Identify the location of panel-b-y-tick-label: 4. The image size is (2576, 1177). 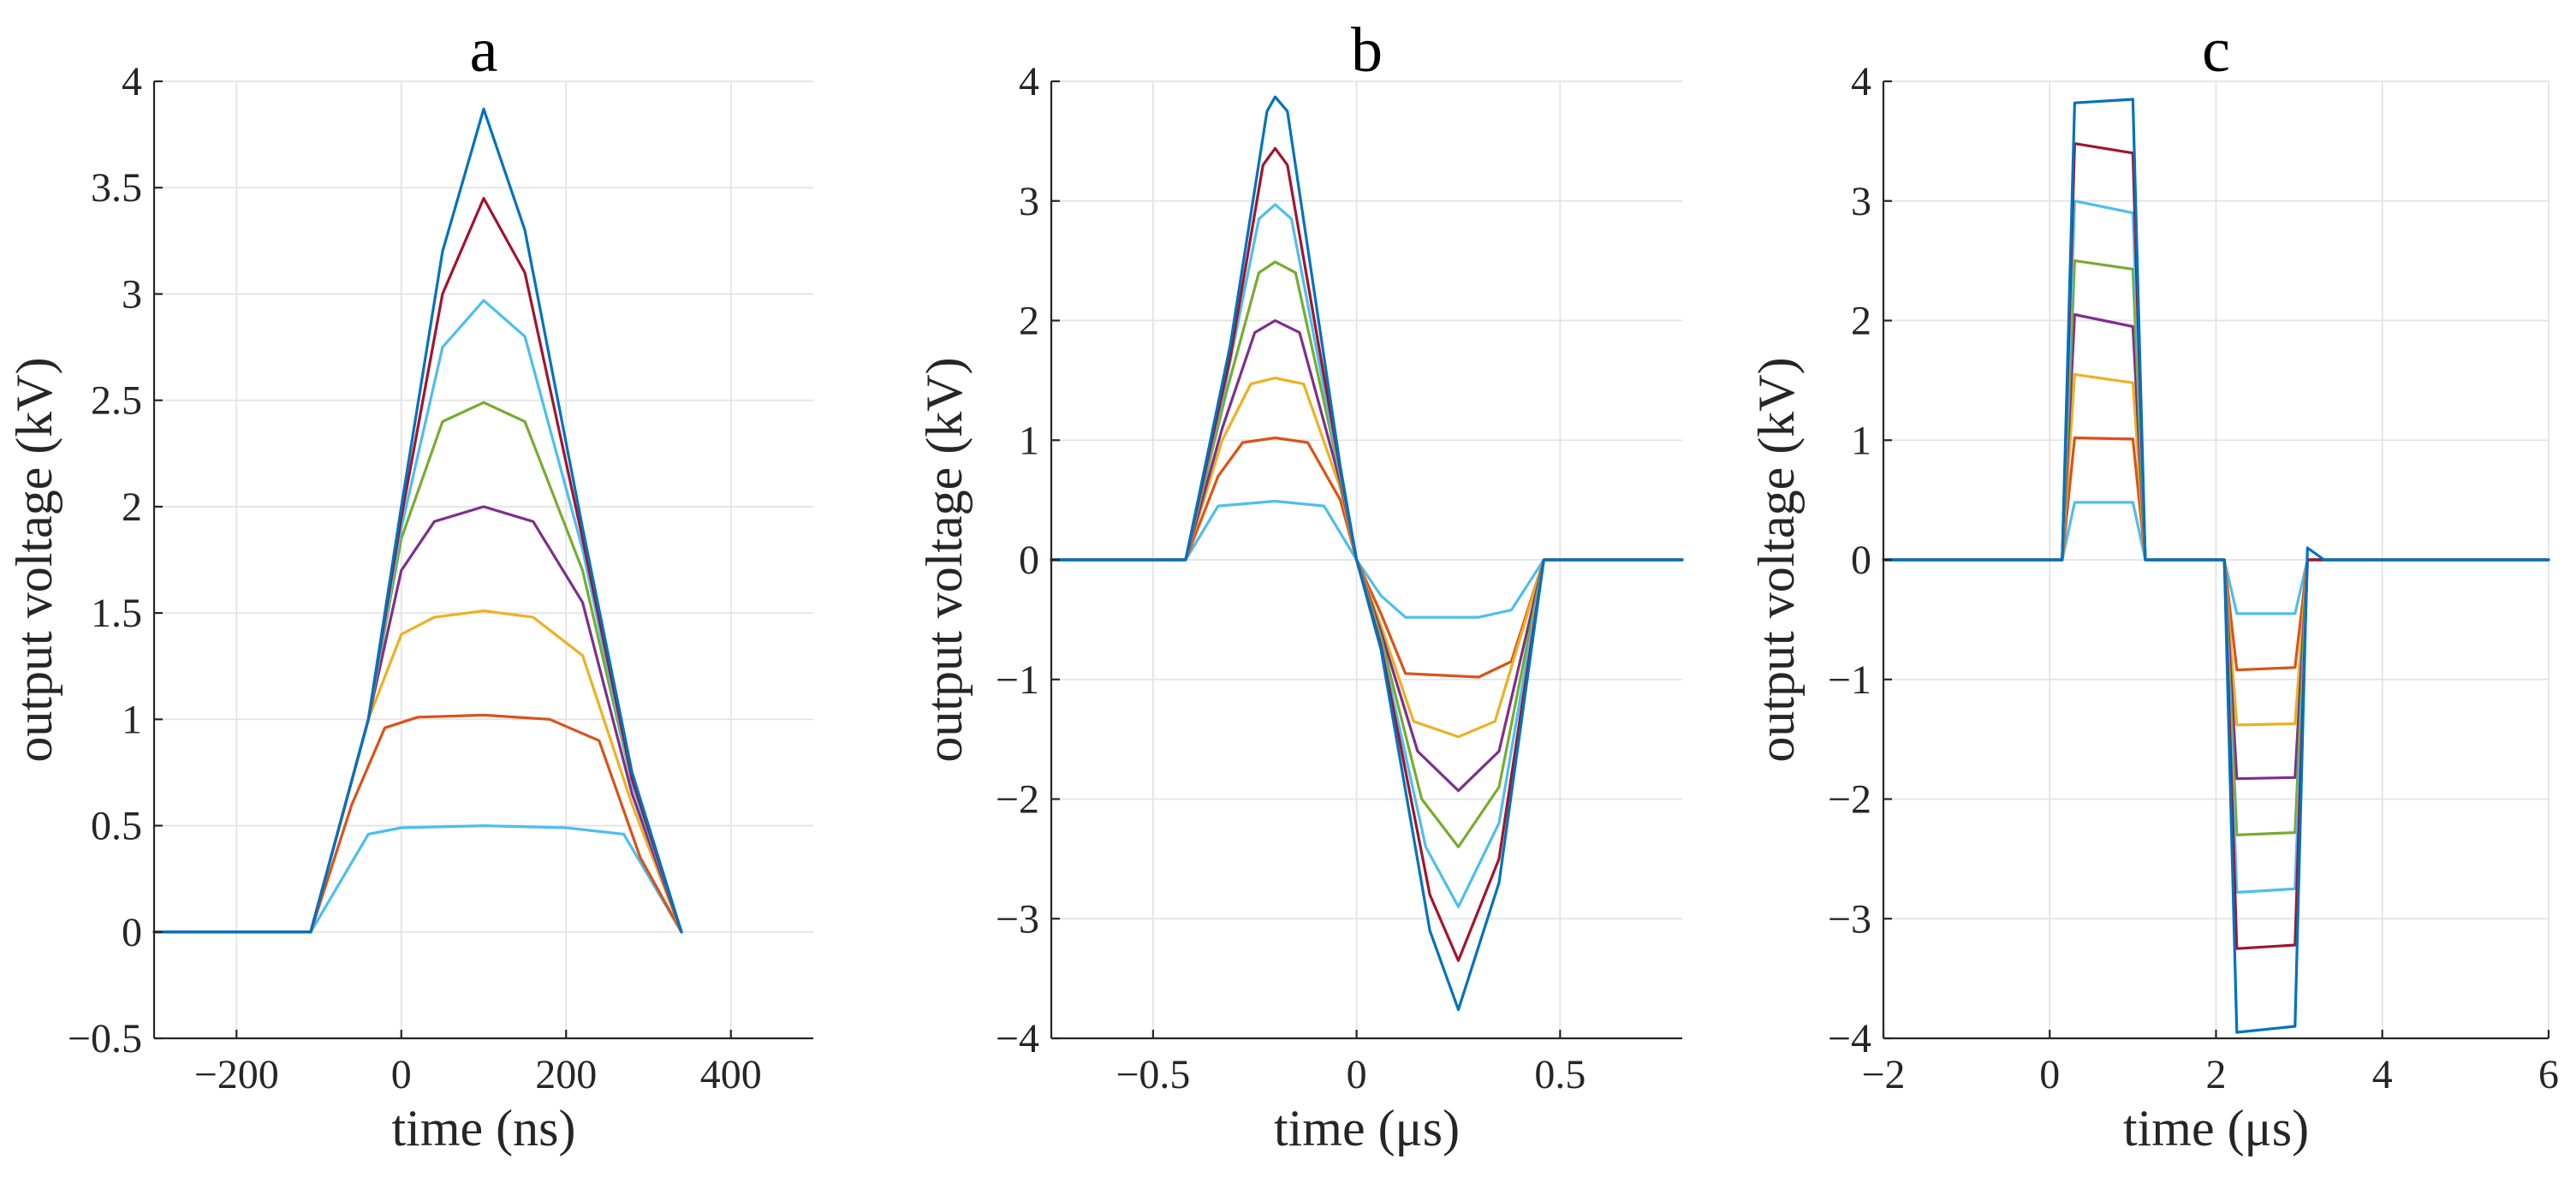
(1029, 81).